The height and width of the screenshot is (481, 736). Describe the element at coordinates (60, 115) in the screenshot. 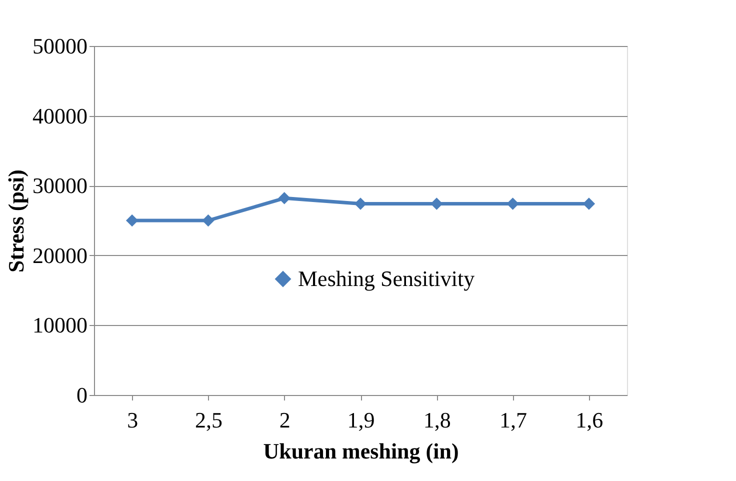

I see `y-tick-label: 40000` at that location.